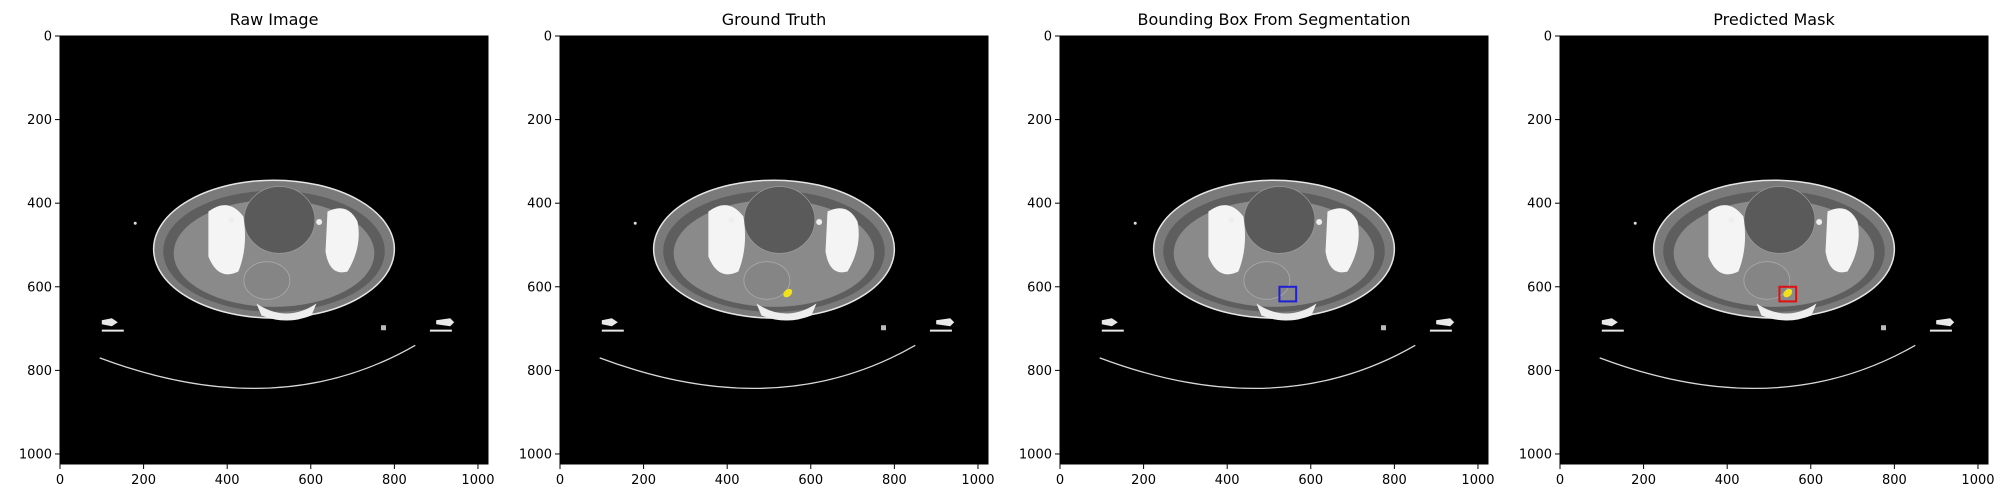 The height and width of the screenshot is (500, 2000). I want to click on panel-title: Bounding Box From Segmentation, so click(1274, 19).